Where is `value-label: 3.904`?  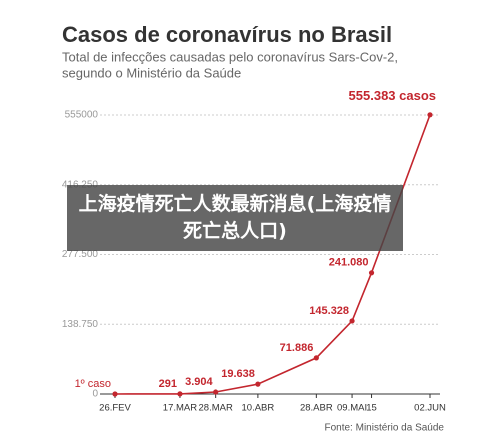 value-label: 3.904 is located at coordinates (199, 382).